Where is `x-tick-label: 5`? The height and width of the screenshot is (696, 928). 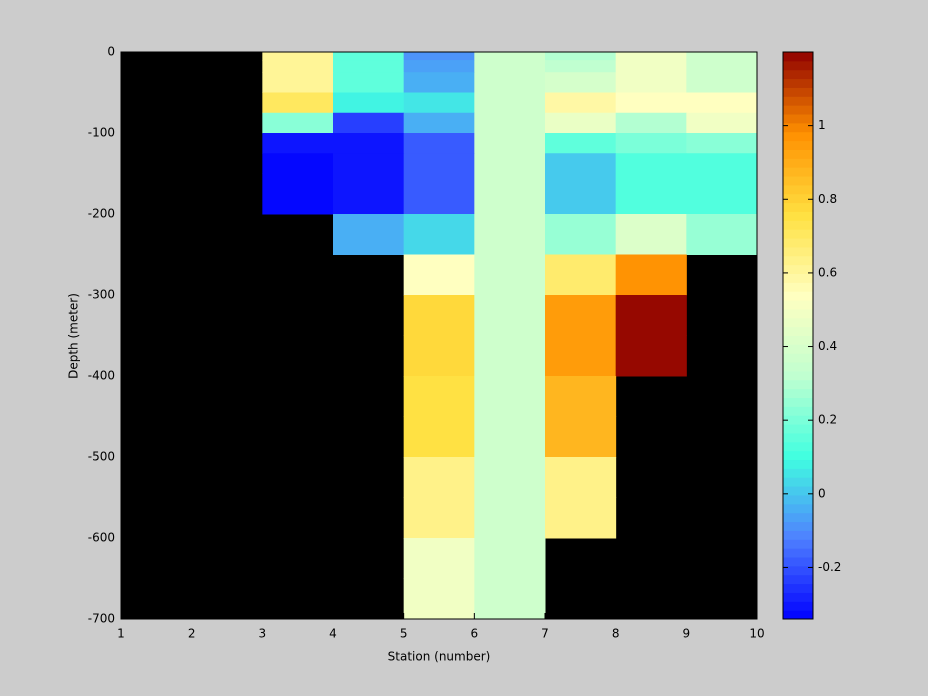 x-tick-label: 5 is located at coordinates (404, 634).